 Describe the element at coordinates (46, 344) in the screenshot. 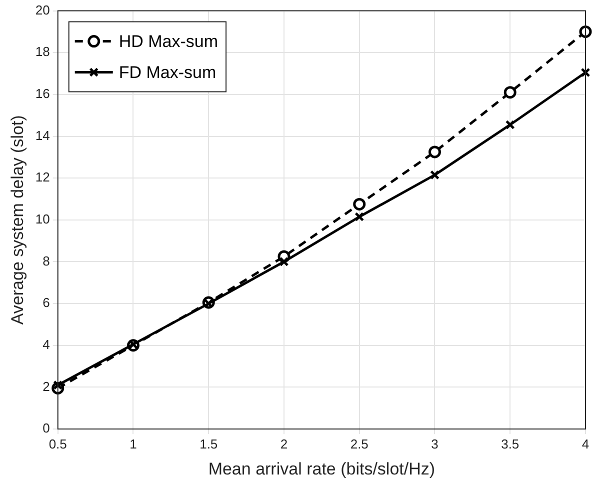

I see `y-tick-label: 4` at that location.